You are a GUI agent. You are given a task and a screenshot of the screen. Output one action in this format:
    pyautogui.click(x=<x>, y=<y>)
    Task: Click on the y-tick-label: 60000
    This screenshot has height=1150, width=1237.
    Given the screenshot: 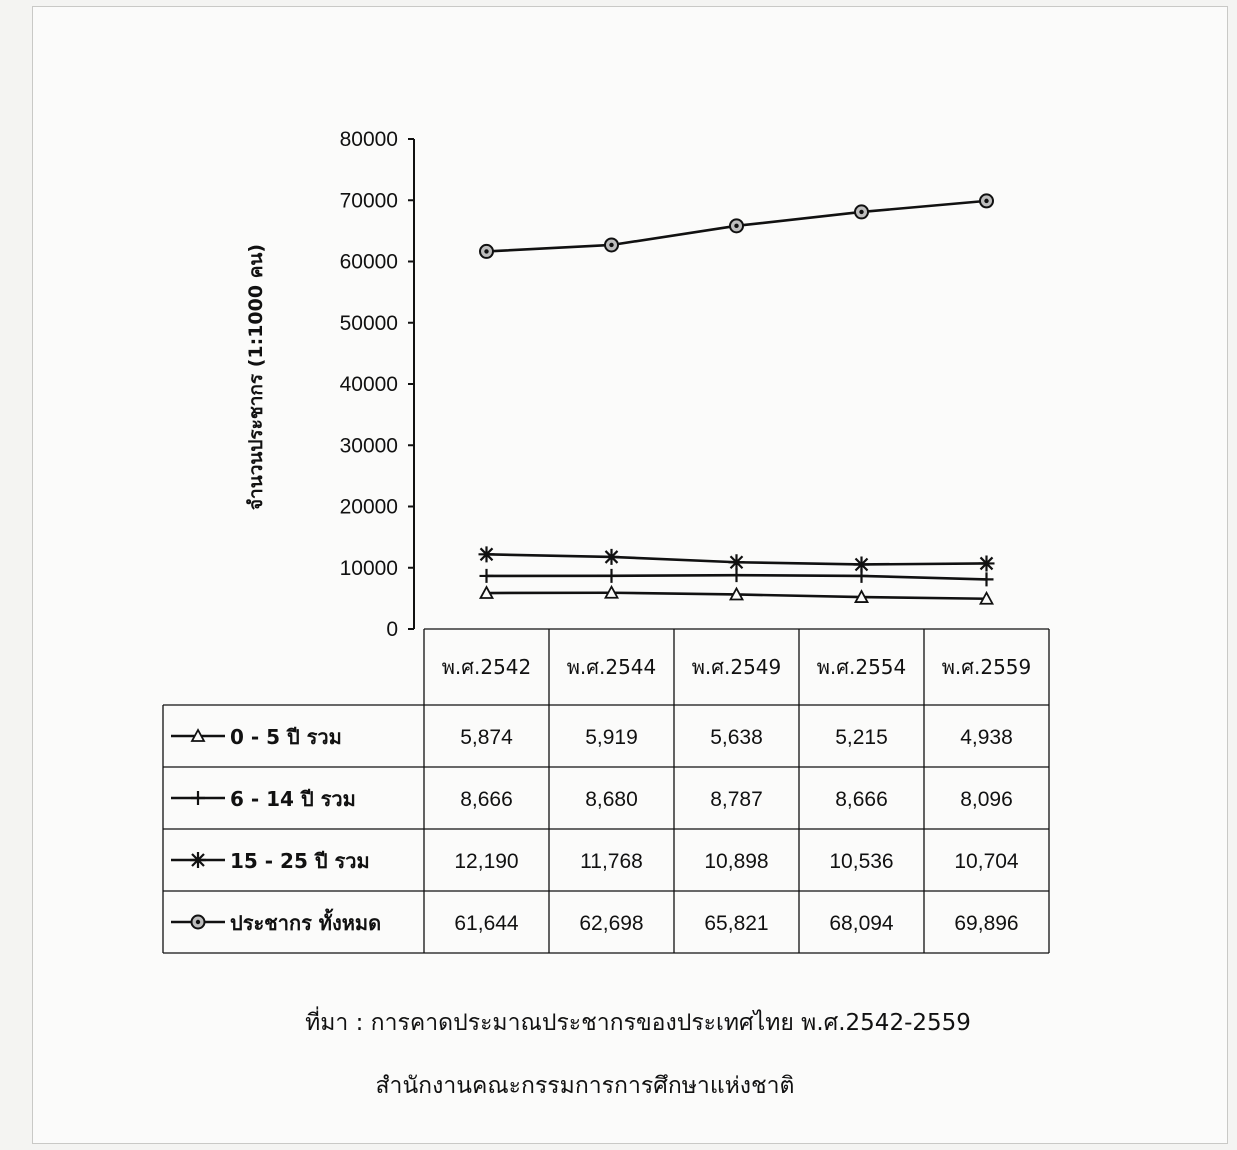 What is the action you would take?
    pyautogui.click(x=369, y=262)
    